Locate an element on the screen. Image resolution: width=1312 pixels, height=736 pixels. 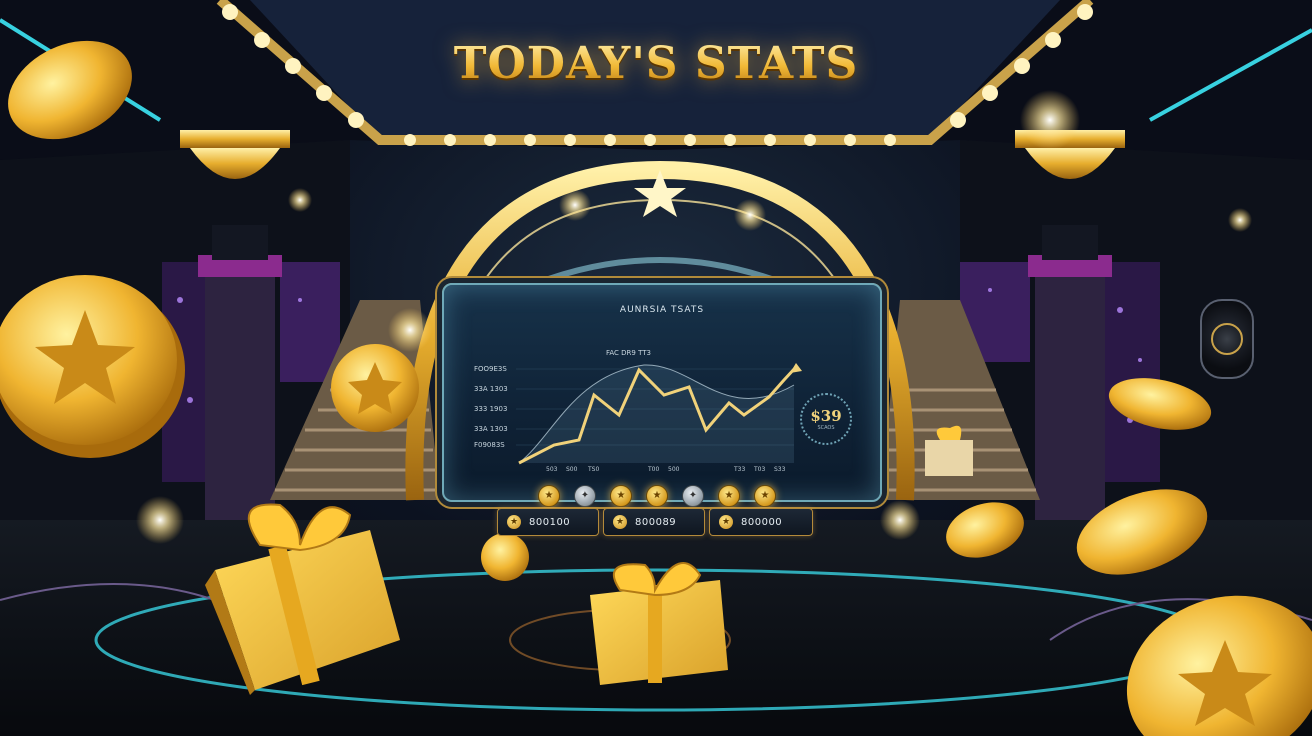
stat-box-value: 800089 is located at coordinates (656, 522).